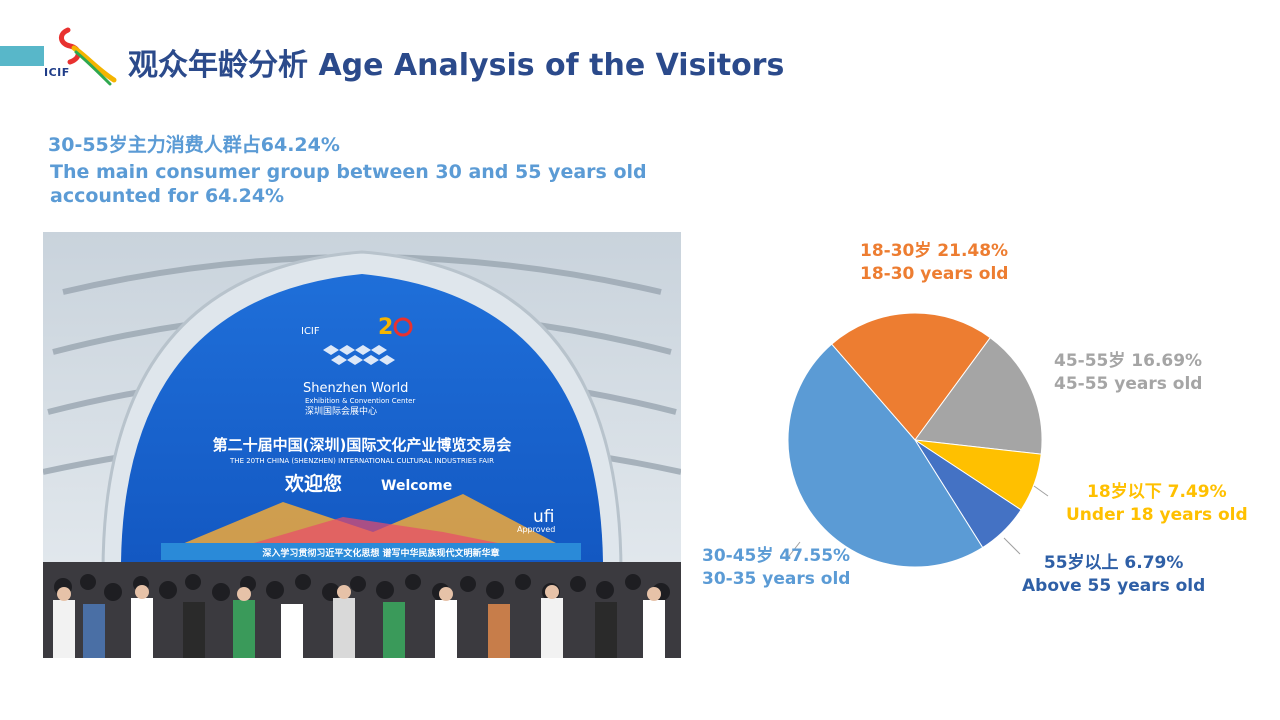 The width and height of the screenshot is (1280, 720). What do you see at coordinates (1128, 361) in the screenshot?
I see `slice-label-45-55-cn: 45-55岁 16.69%` at bounding box center [1128, 361].